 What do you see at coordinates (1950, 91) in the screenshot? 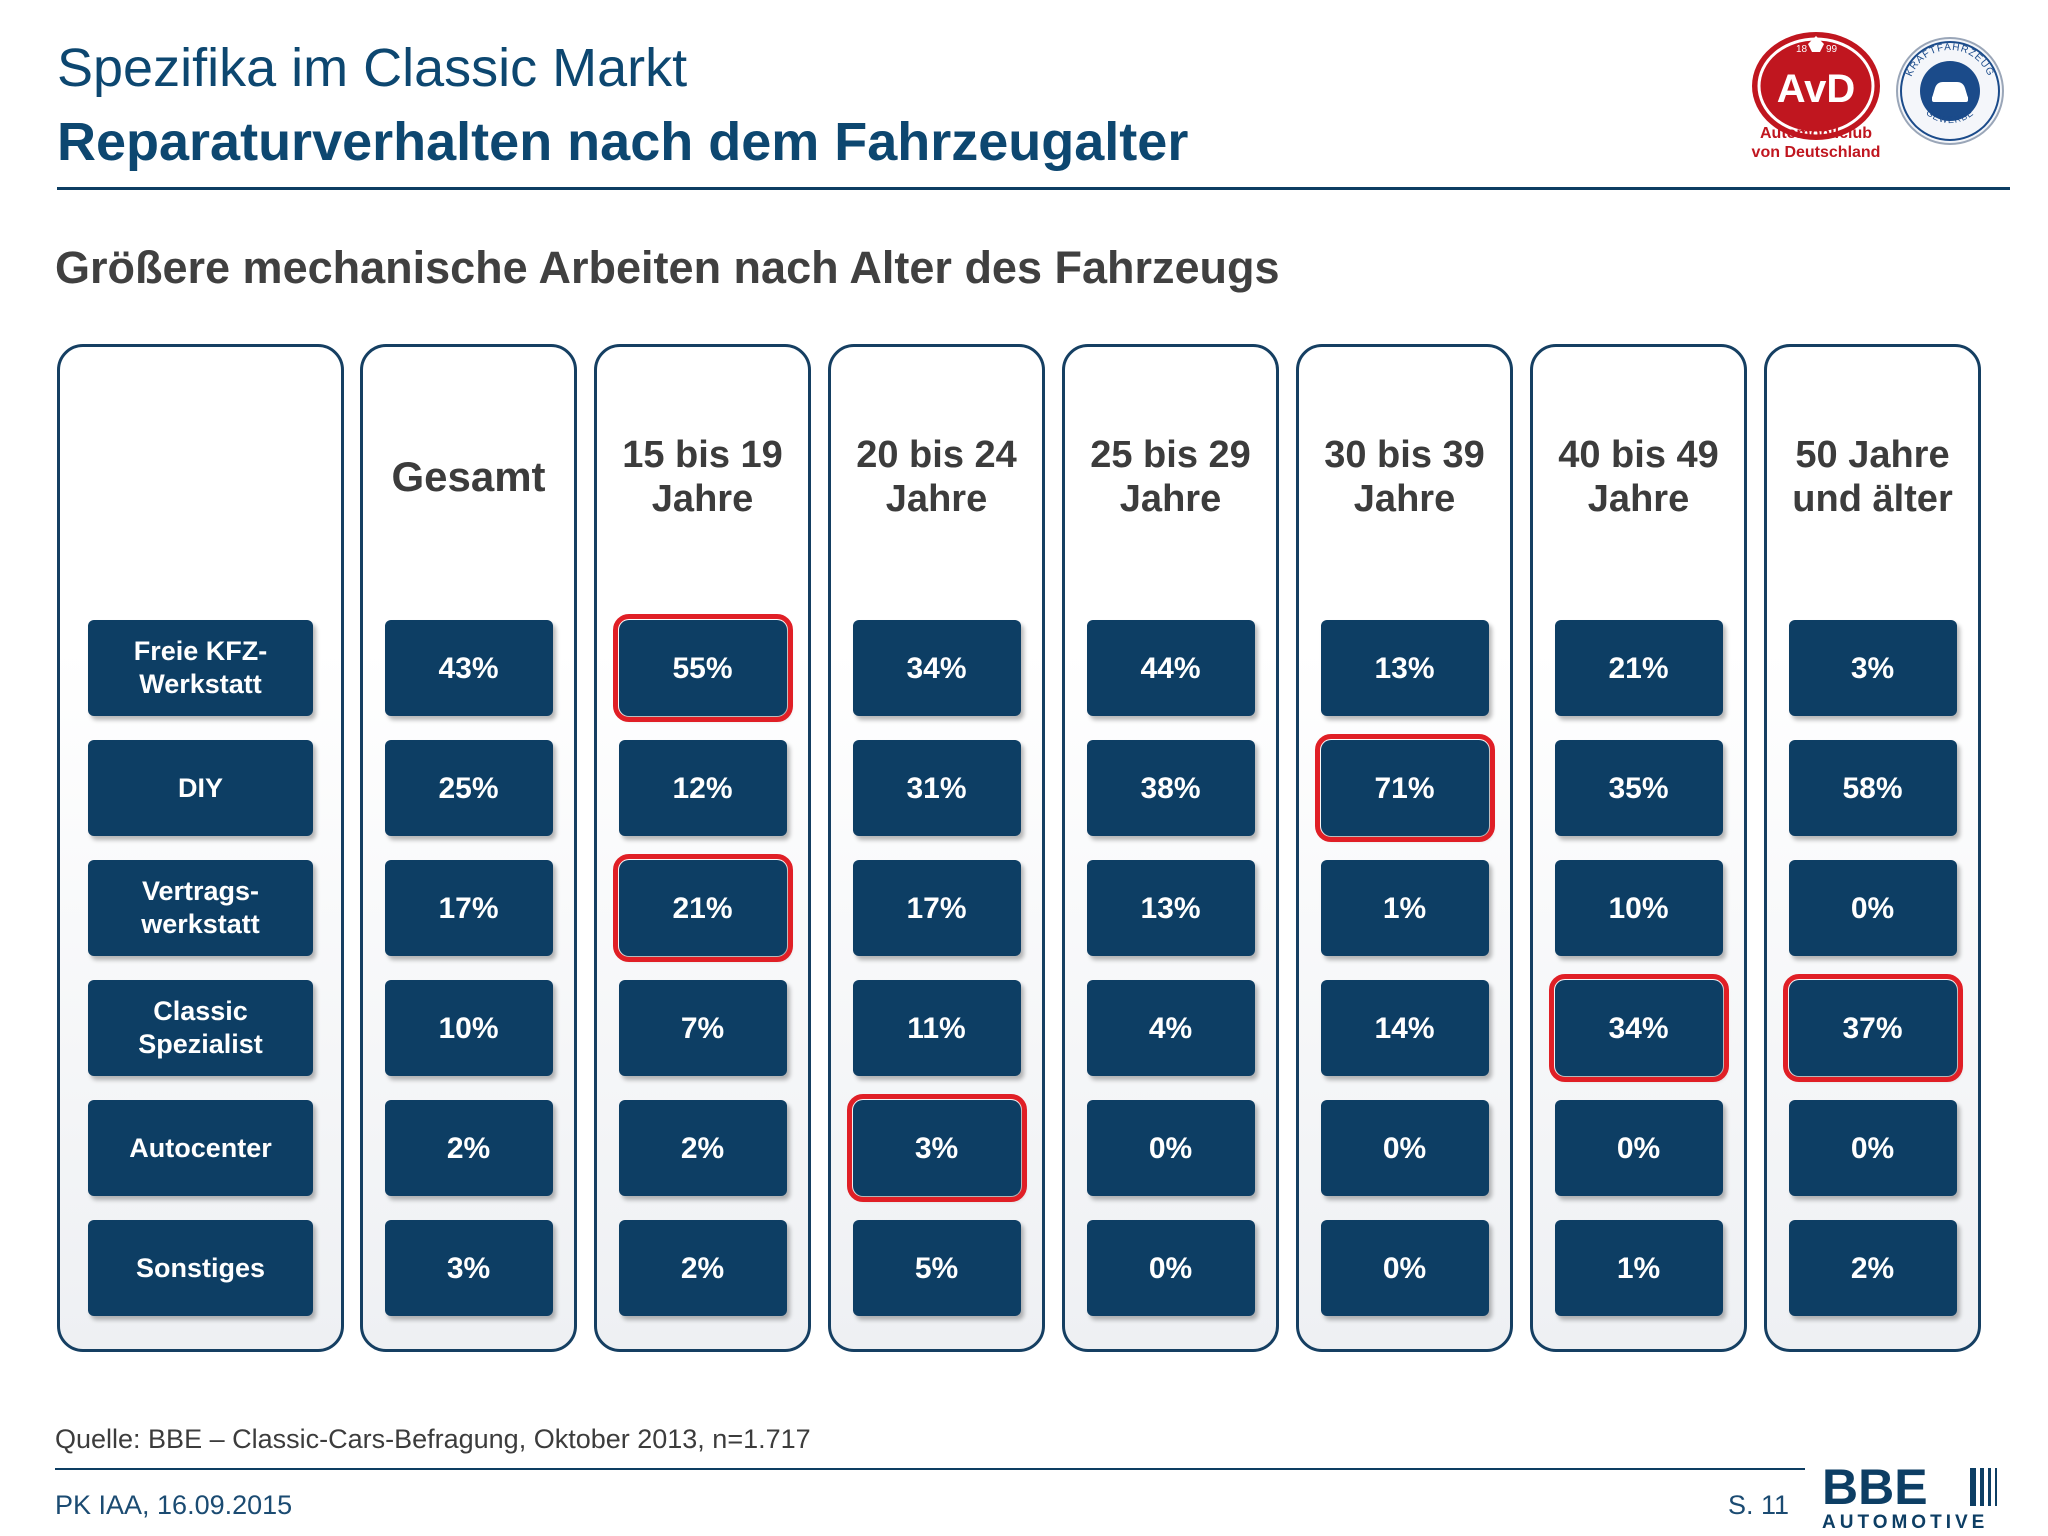
I see `kfz-gewerbe-emblem-icon: KRAFTFAHRZEUG GEWERBE` at bounding box center [1950, 91].